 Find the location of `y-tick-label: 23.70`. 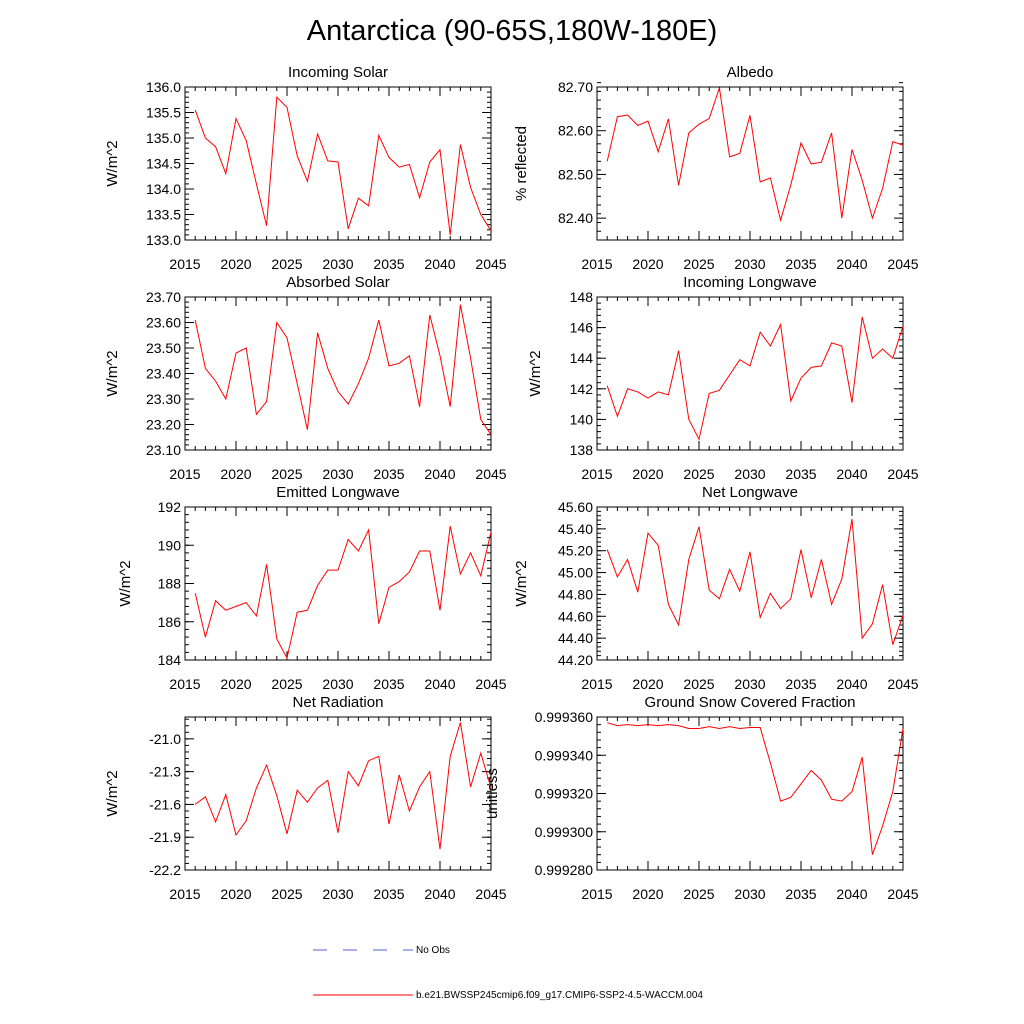

y-tick-label: 23.70 is located at coordinates (163, 297).